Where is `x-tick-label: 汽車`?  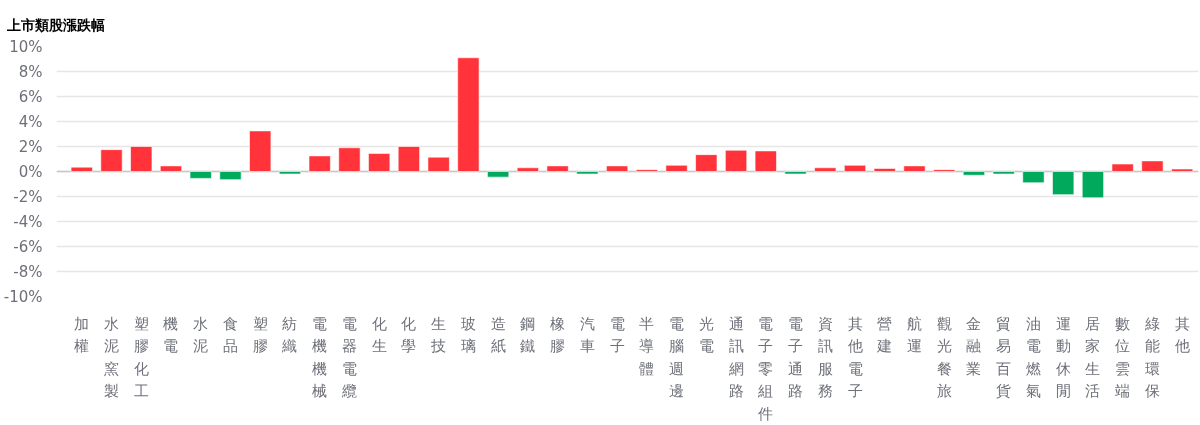 x-tick-label: 汽車 is located at coordinates (587, 334).